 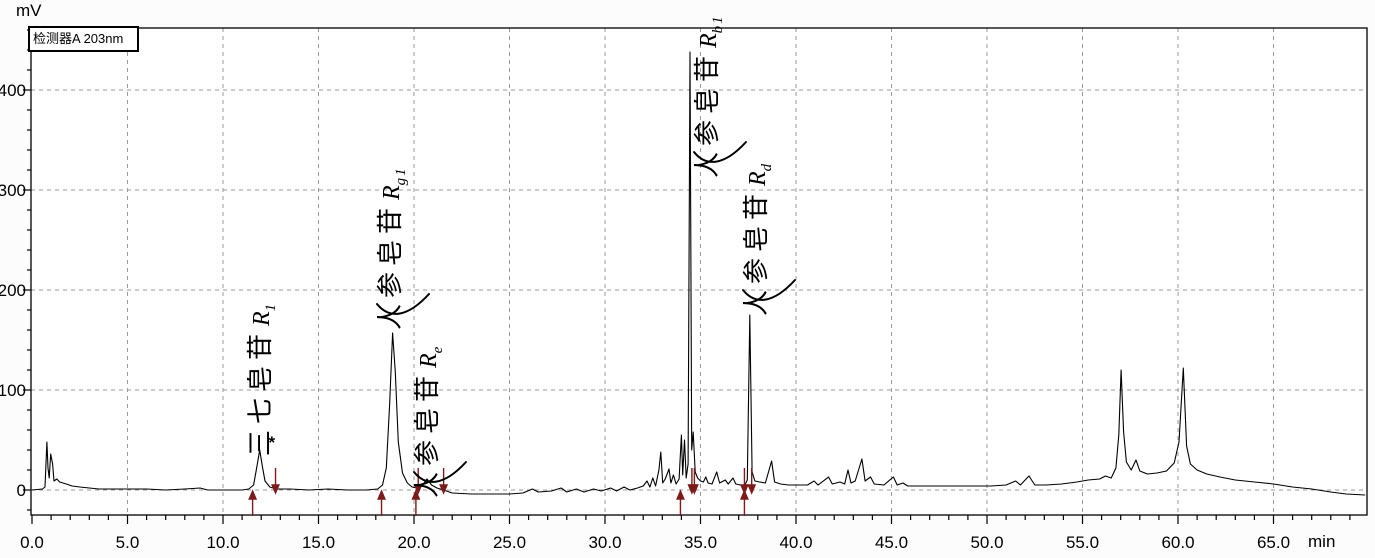 What do you see at coordinates (318, 542) in the screenshot?
I see `svg-text: 15.0` at bounding box center [318, 542].